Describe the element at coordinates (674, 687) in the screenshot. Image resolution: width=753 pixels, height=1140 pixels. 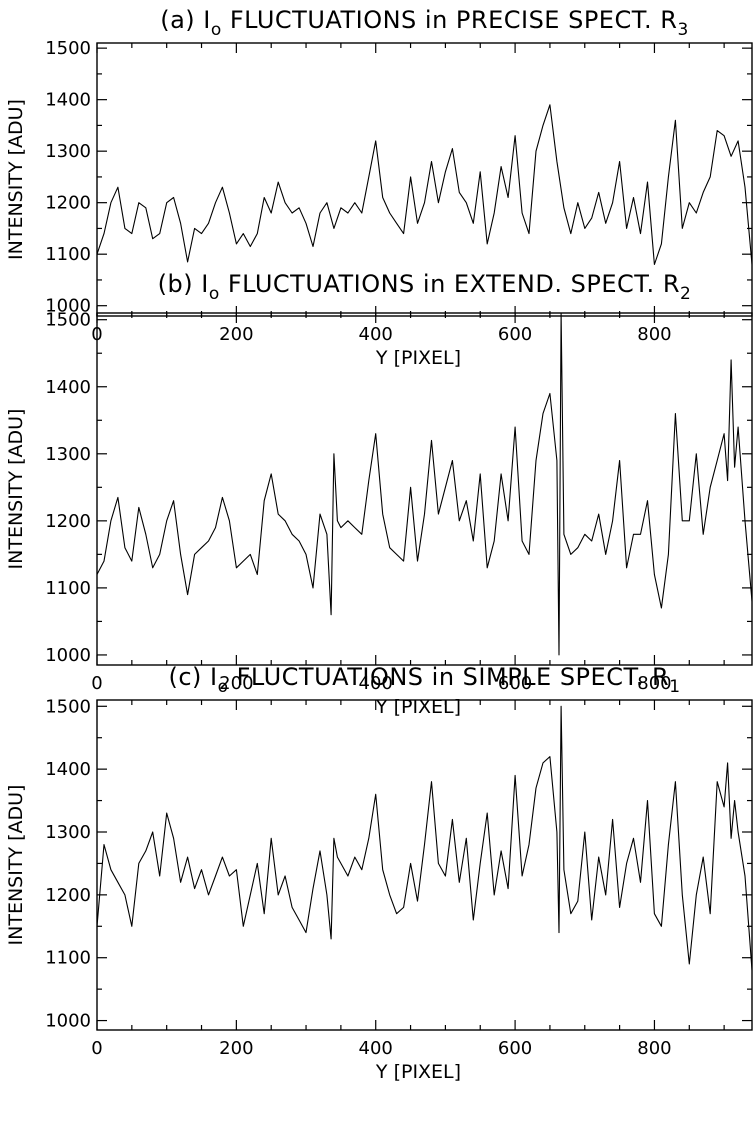
I see `title-subscript: 1` at that location.